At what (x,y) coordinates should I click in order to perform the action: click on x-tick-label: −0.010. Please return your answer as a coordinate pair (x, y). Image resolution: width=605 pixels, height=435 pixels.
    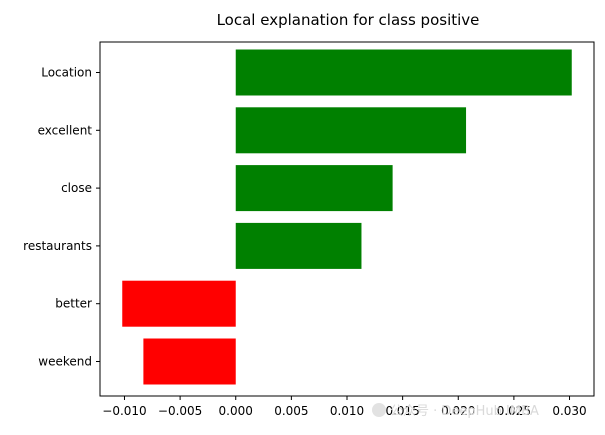
    Looking at the image, I should click on (124, 411).